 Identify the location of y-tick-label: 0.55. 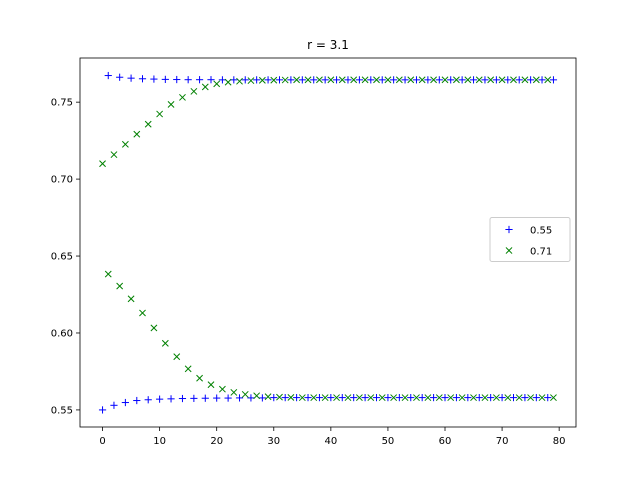
(62, 410).